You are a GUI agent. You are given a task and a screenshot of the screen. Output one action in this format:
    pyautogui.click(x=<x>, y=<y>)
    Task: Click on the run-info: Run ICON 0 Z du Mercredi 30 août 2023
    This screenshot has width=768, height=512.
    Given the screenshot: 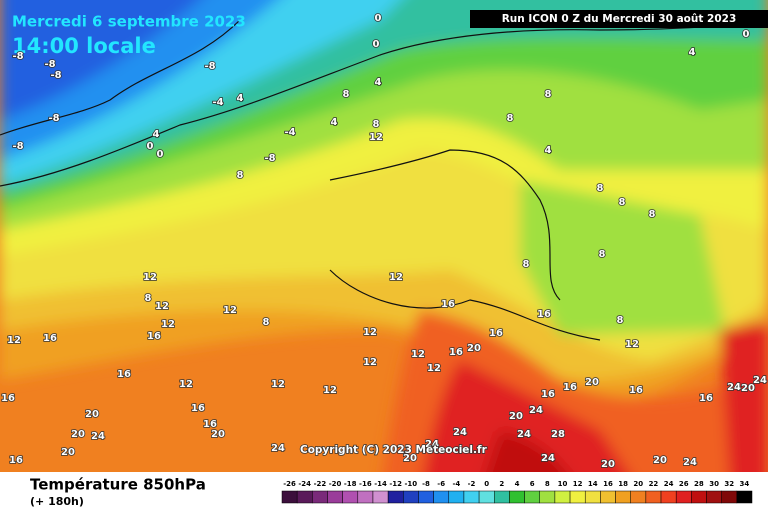 What is the action you would take?
    pyautogui.click(x=619, y=19)
    